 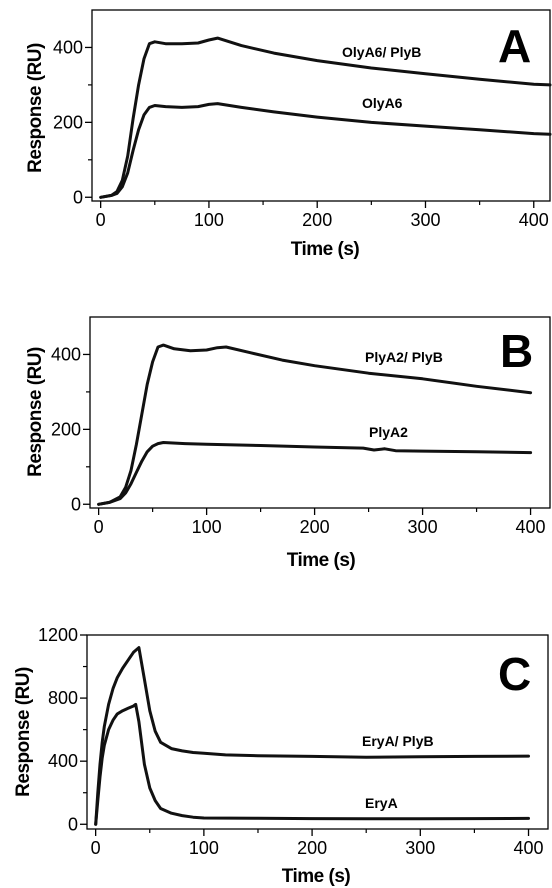 What do you see at coordinates (325, 249) in the screenshot?
I see `panel-a-x-axis-title: Time (s)` at bounding box center [325, 249].